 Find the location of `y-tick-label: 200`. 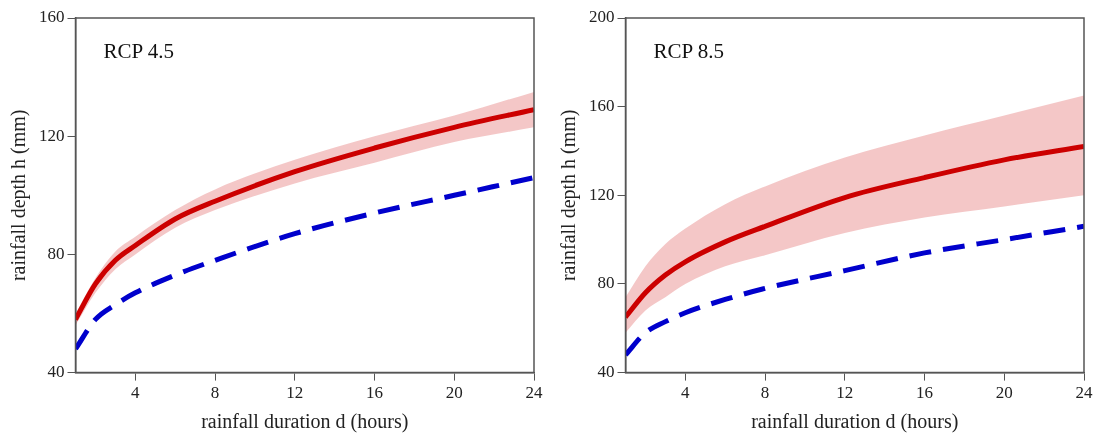

y-tick-label: 200 is located at coordinates (602, 17).